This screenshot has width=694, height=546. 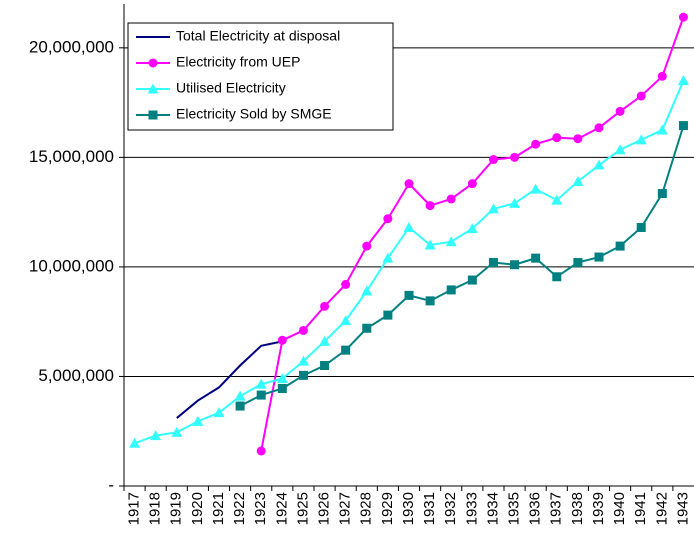 What do you see at coordinates (218, 508) in the screenshot?
I see `x-tick-label: 1921` at bounding box center [218, 508].